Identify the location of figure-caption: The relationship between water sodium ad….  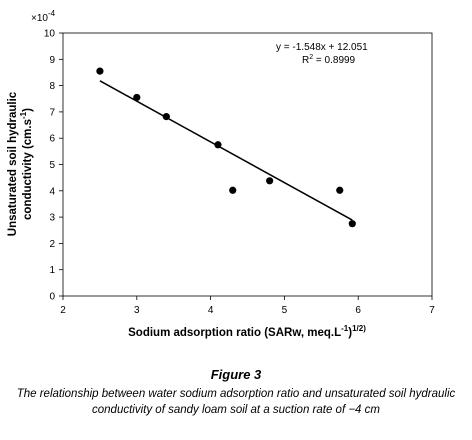
(236, 402).